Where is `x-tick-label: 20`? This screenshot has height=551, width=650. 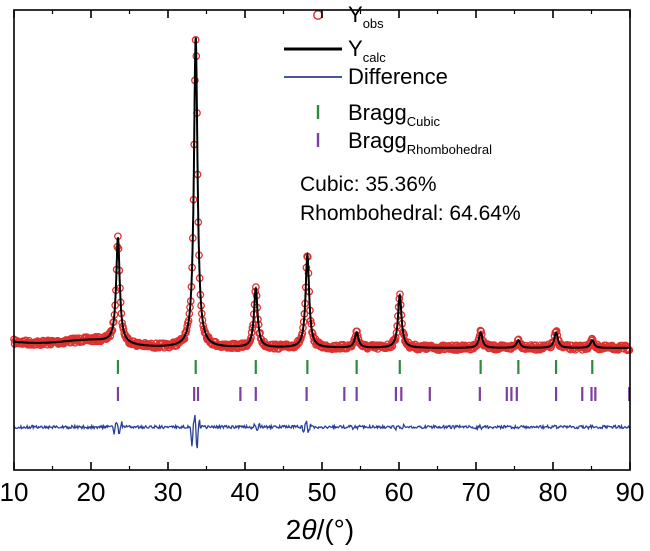 x-tick-label: 20 is located at coordinates (91, 492).